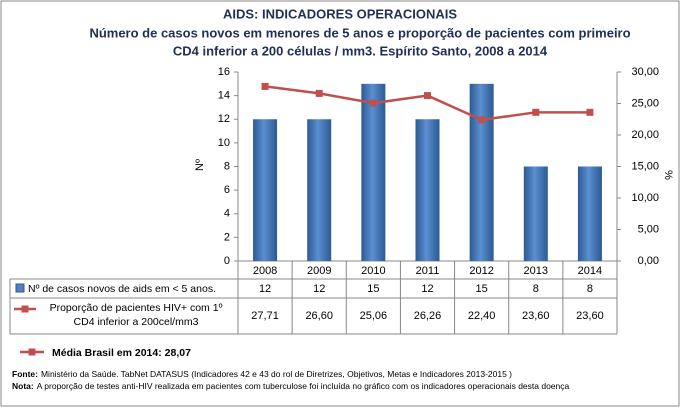 The height and width of the screenshot is (407, 680). Describe the element at coordinates (319, 316) in the screenshot. I see `table-value: 26,60` at that location.